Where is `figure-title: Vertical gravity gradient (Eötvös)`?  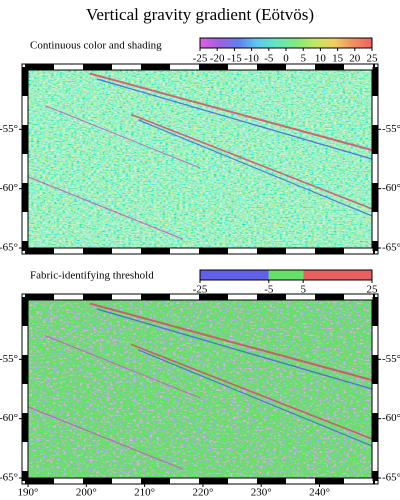
figure-title: Vertical gravity gradient (Eötvös) is located at coordinates (200, 14).